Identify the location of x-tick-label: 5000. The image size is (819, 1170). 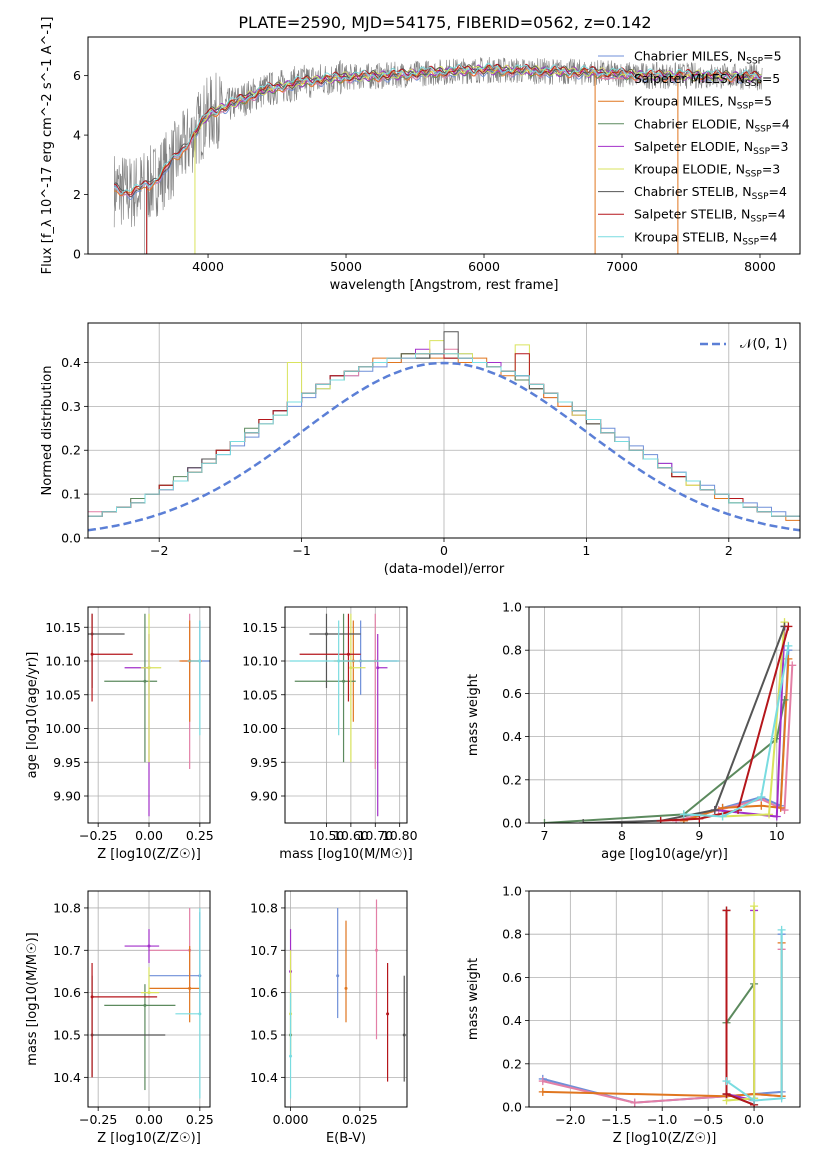
(346, 266).